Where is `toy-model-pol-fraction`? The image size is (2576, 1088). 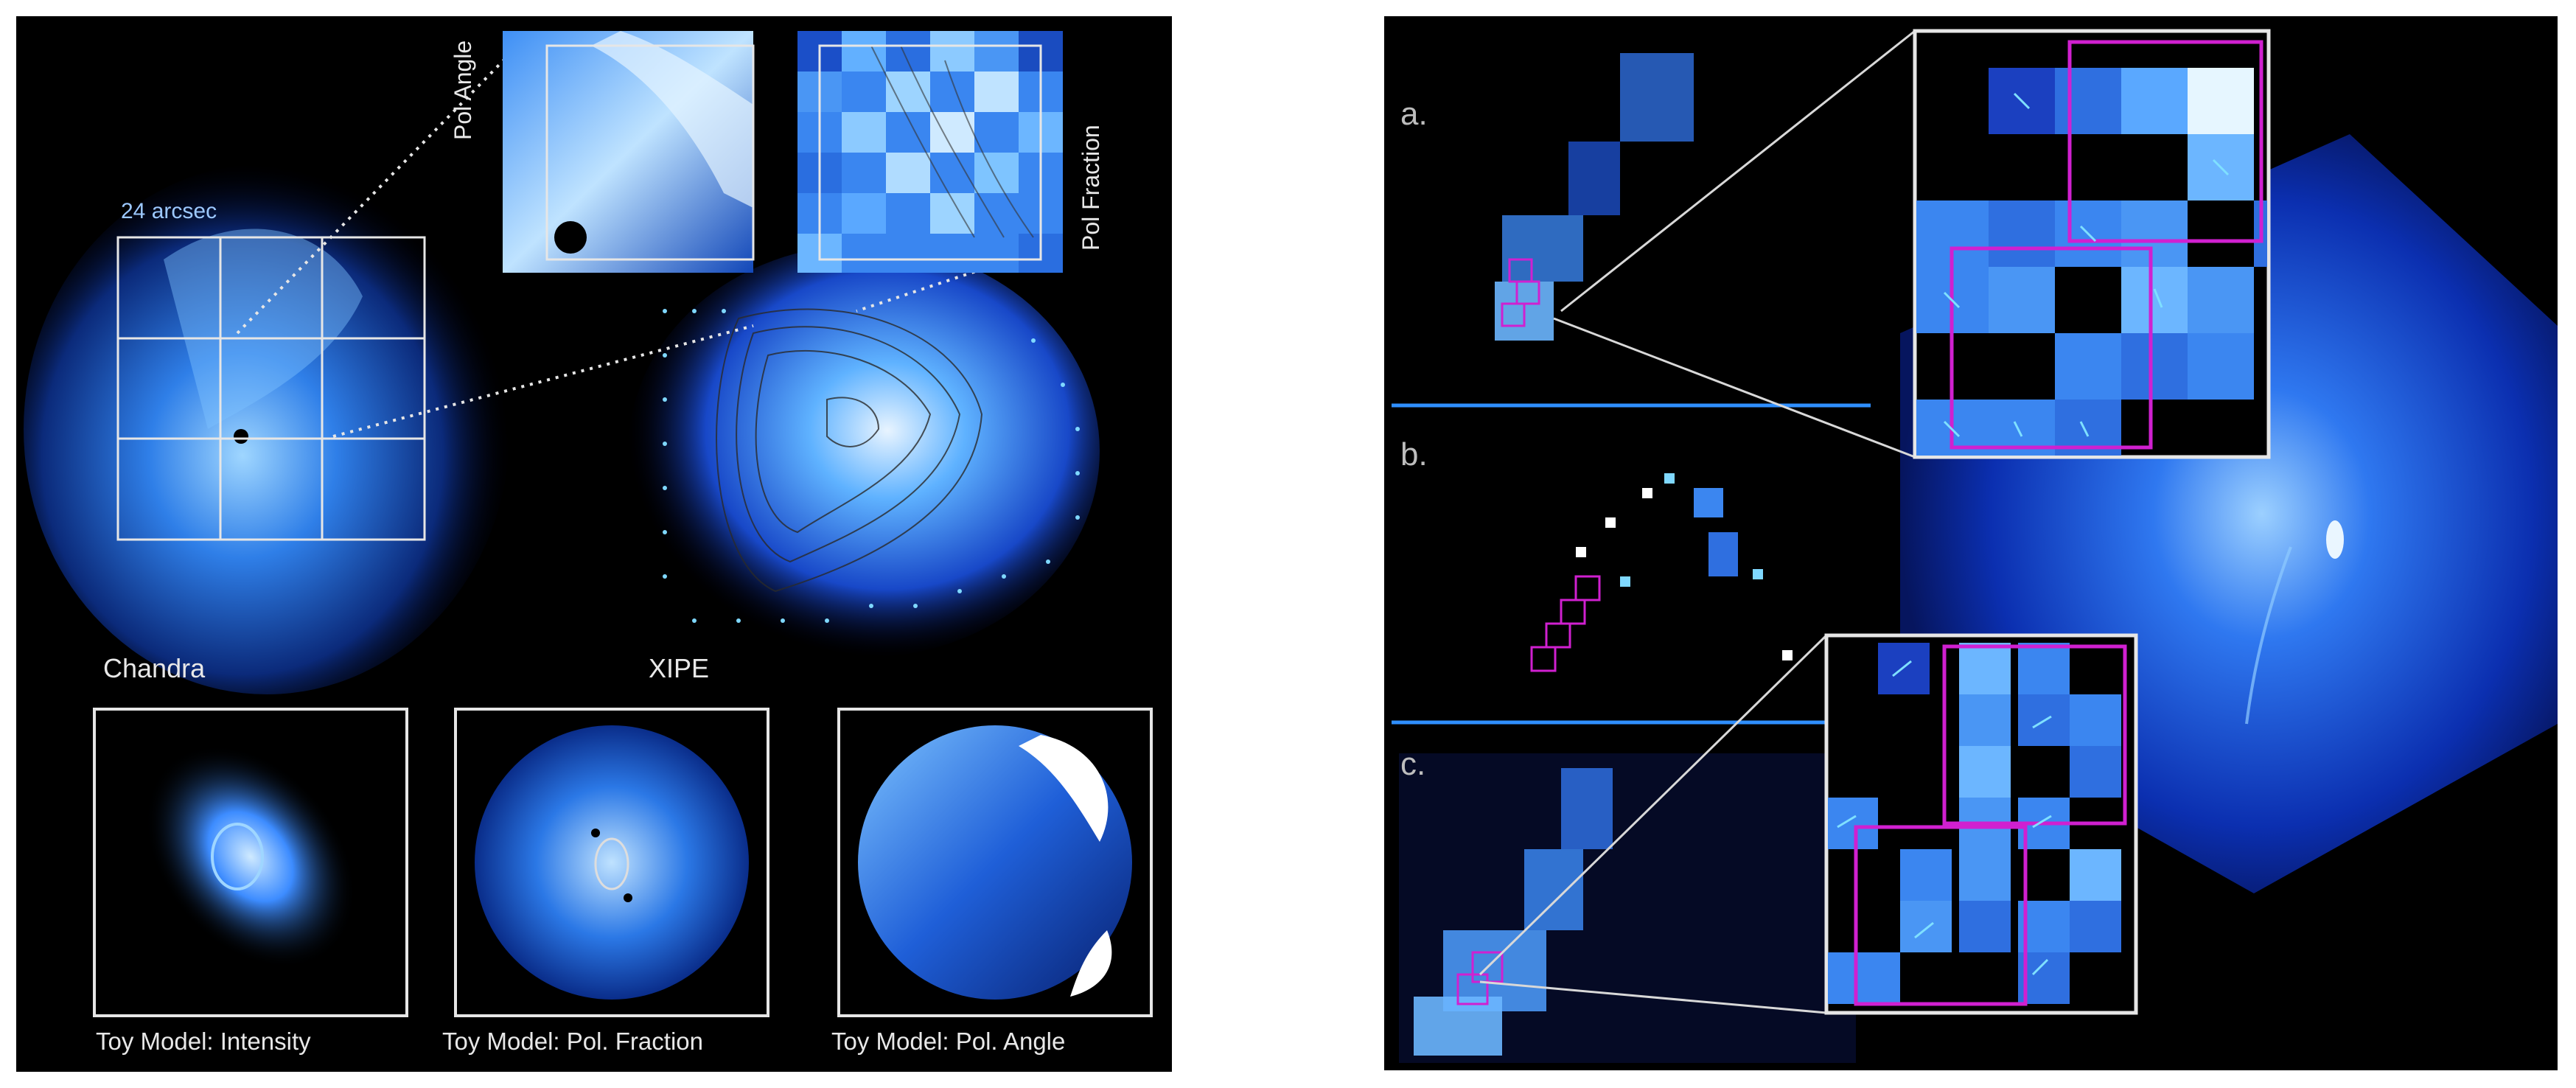 toy-model-pol-fraction is located at coordinates (611, 863).